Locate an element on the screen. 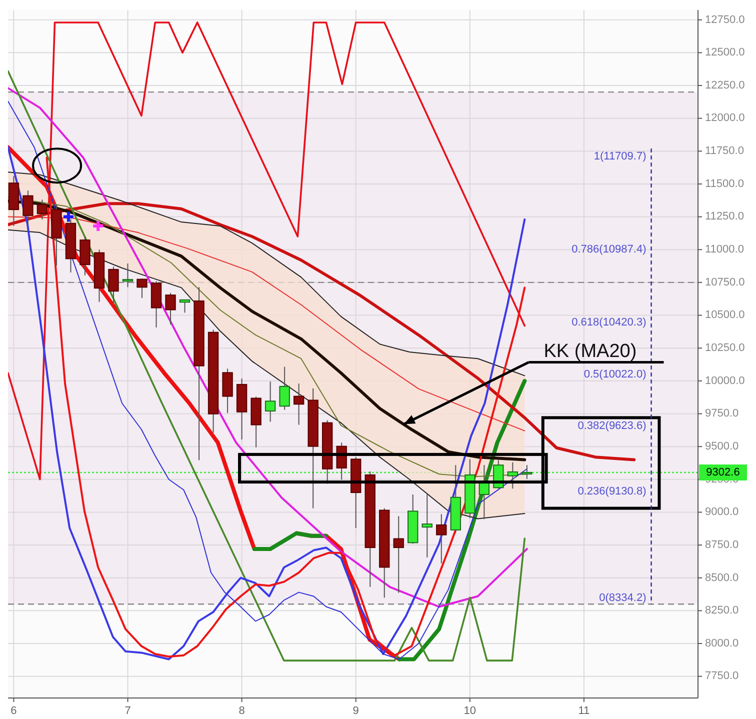  y-tick-label: 12250.0 is located at coordinates (725, 85).